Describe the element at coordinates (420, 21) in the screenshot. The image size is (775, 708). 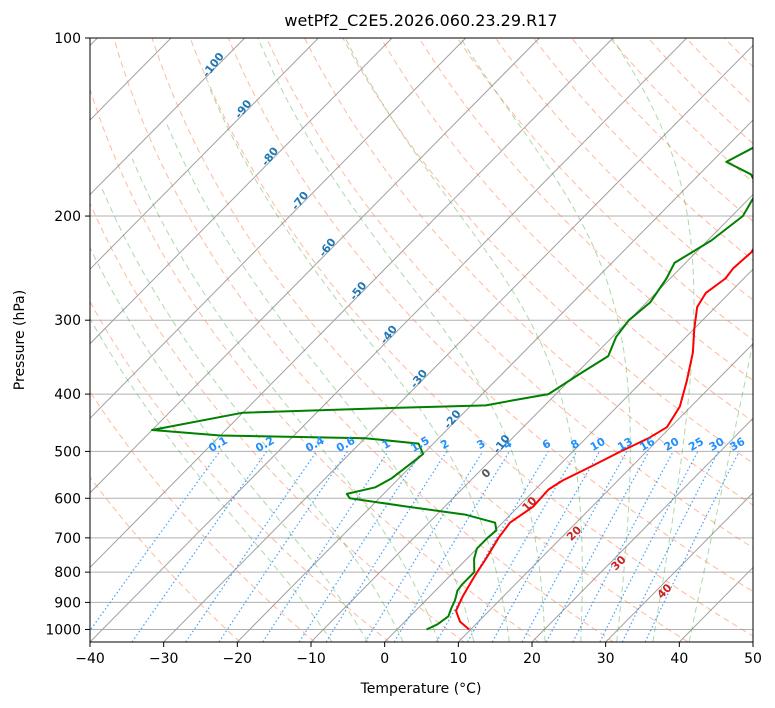
I see `chart-title: wetPf2_C2E5.2026.060.23.29.R17` at that location.